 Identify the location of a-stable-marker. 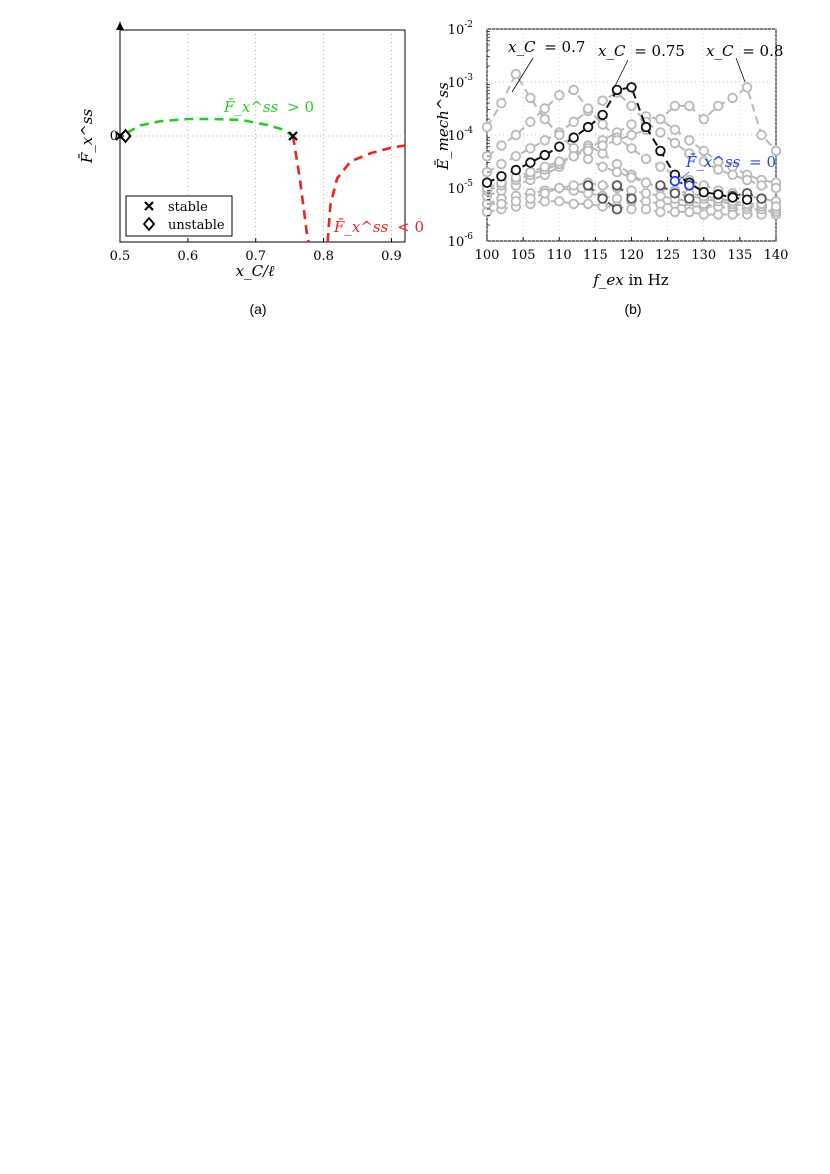
(293, 136).